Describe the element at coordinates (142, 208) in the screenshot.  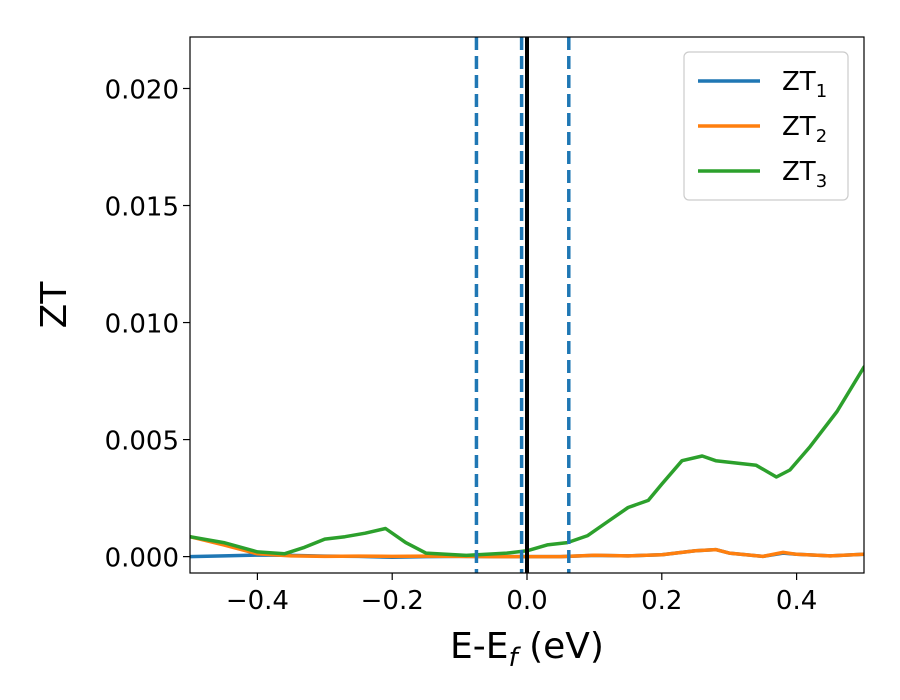
I see `y-tick-label: 0.015` at that location.